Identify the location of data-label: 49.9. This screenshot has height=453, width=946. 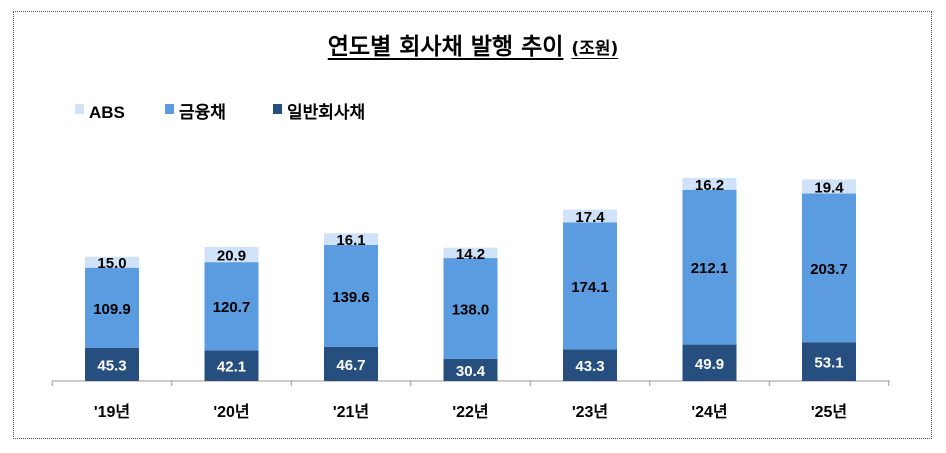
(709, 364).